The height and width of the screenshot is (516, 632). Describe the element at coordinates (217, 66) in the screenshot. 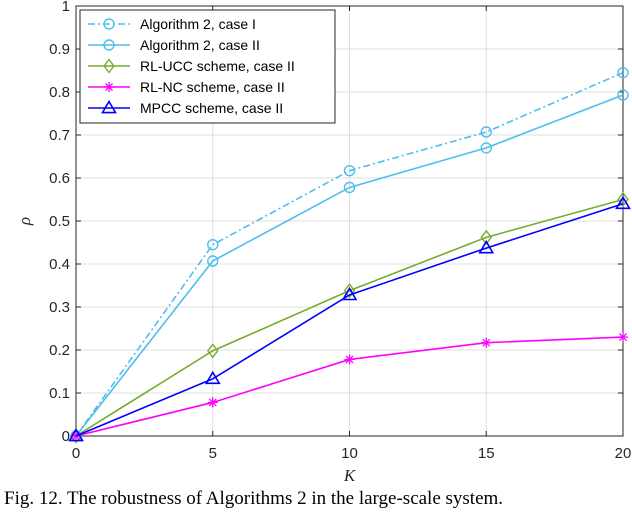

I see `legend-label: RL-UCC scheme, case II` at that location.